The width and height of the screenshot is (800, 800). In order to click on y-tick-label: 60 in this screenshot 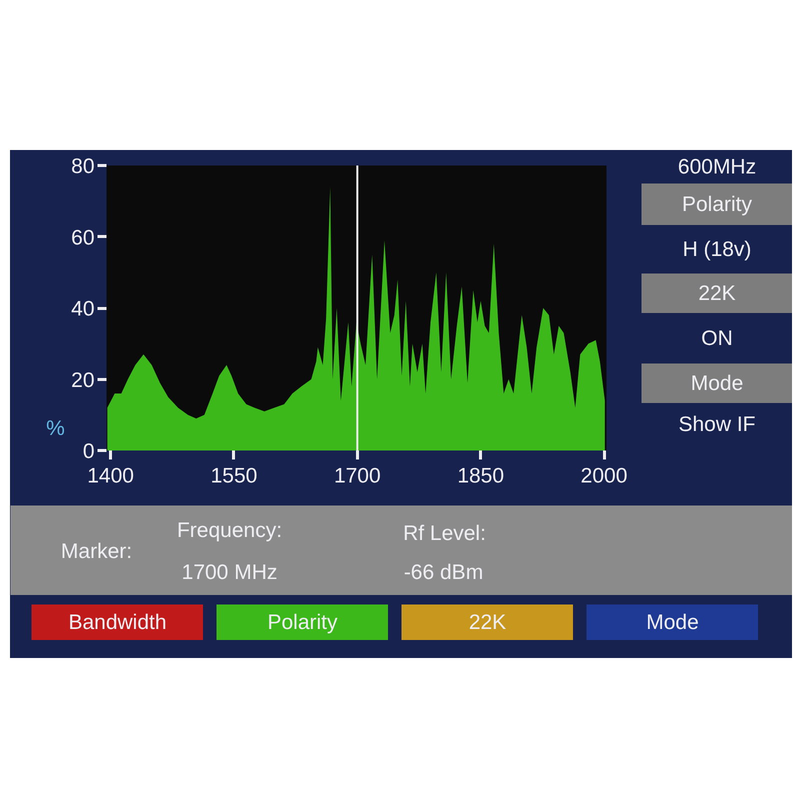, I will do `click(82, 238)`.